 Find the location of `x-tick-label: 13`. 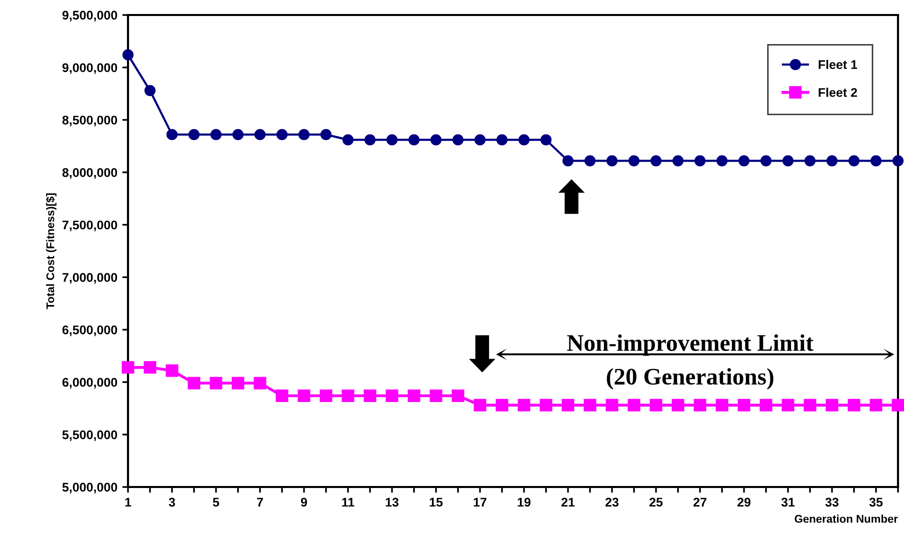

x-tick-label: 13 is located at coordinates (392, 502).